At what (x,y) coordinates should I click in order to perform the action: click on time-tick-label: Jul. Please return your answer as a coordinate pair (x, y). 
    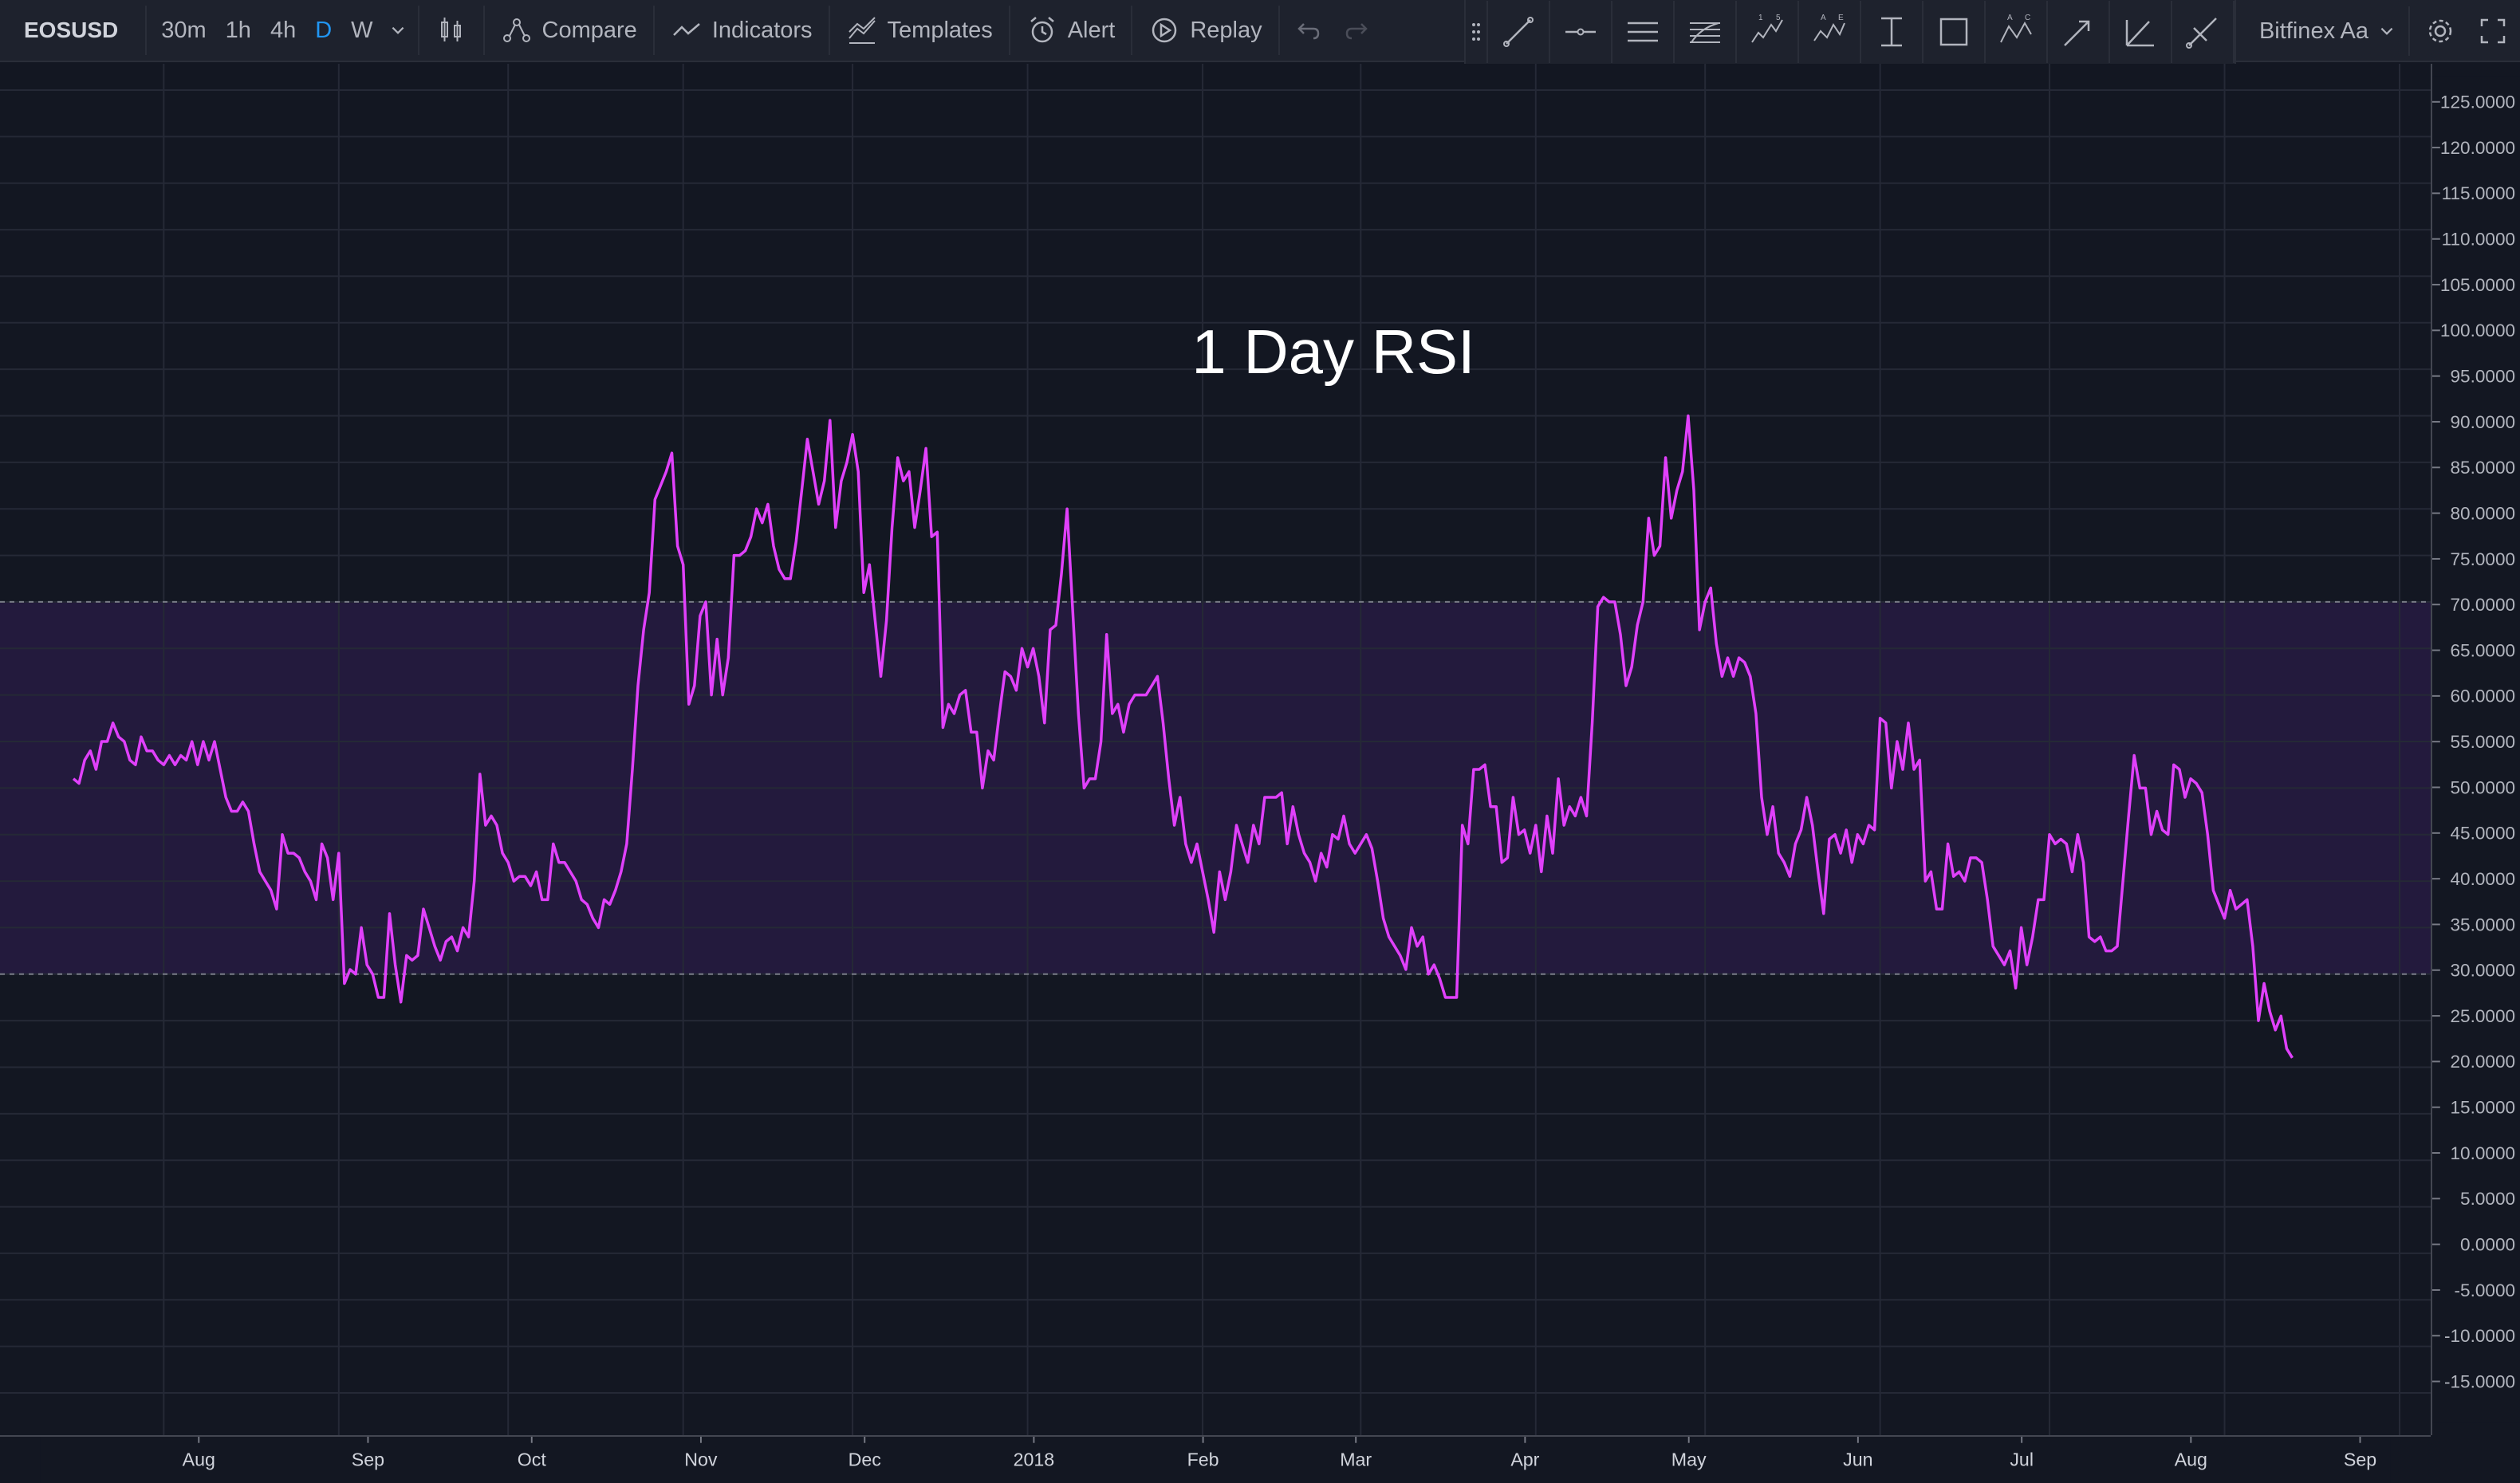
    Looking at the image, I should click on (2022, 1460).